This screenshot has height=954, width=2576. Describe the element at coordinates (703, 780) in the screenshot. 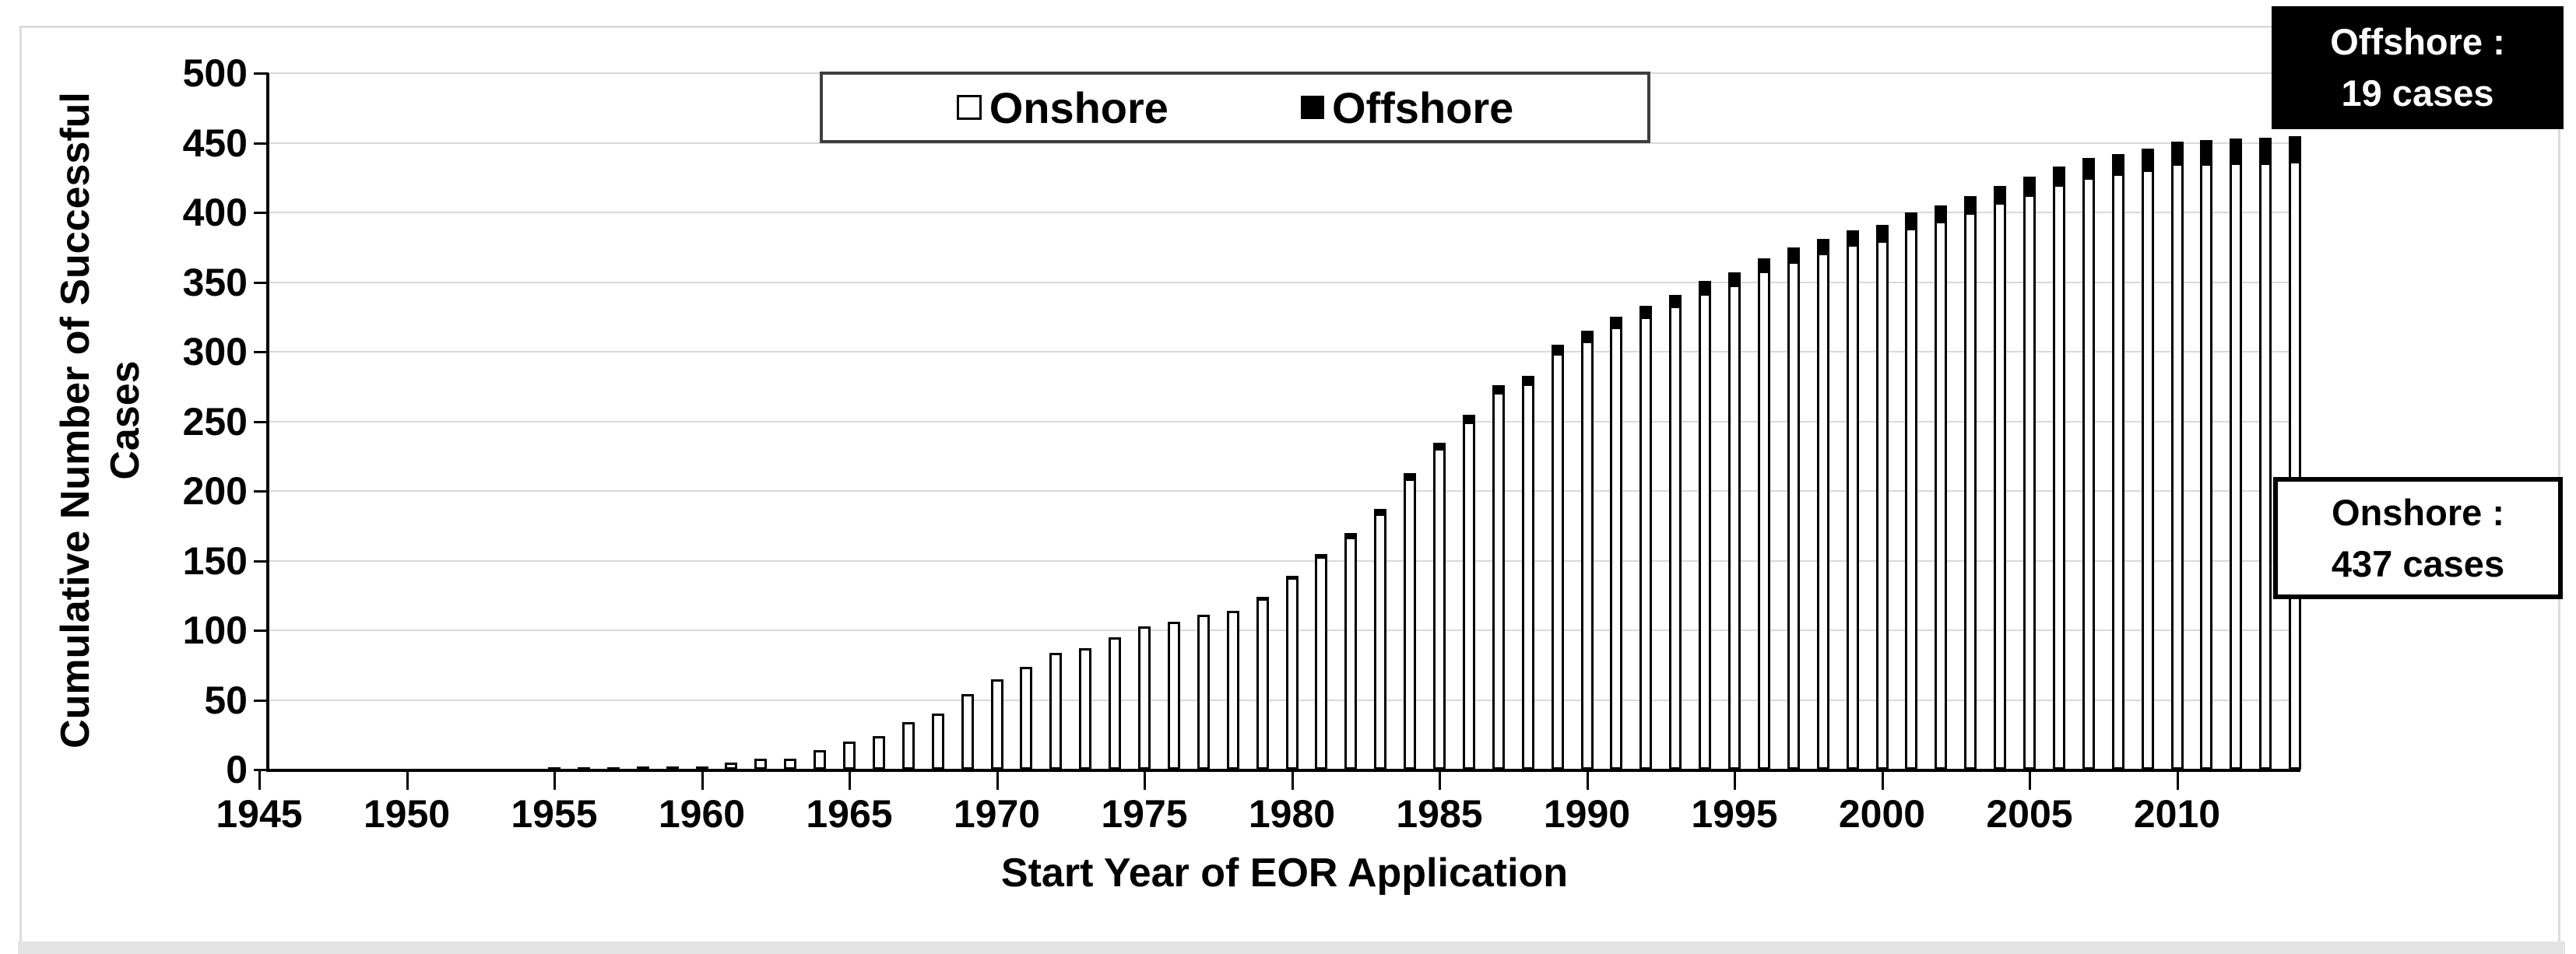

I see `x-tick-1960` at that location.